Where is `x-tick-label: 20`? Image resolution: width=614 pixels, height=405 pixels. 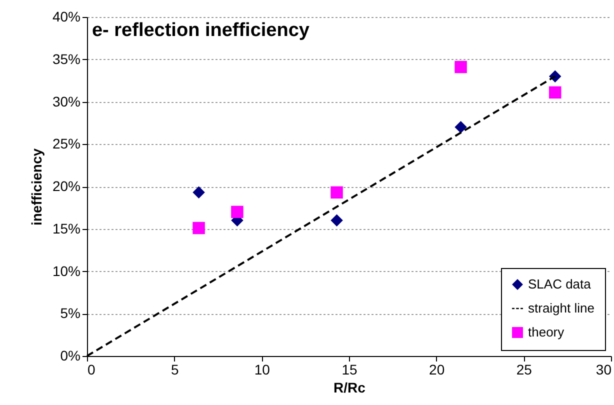 x-tick-label: 20 is located at coordinates (437, 370).